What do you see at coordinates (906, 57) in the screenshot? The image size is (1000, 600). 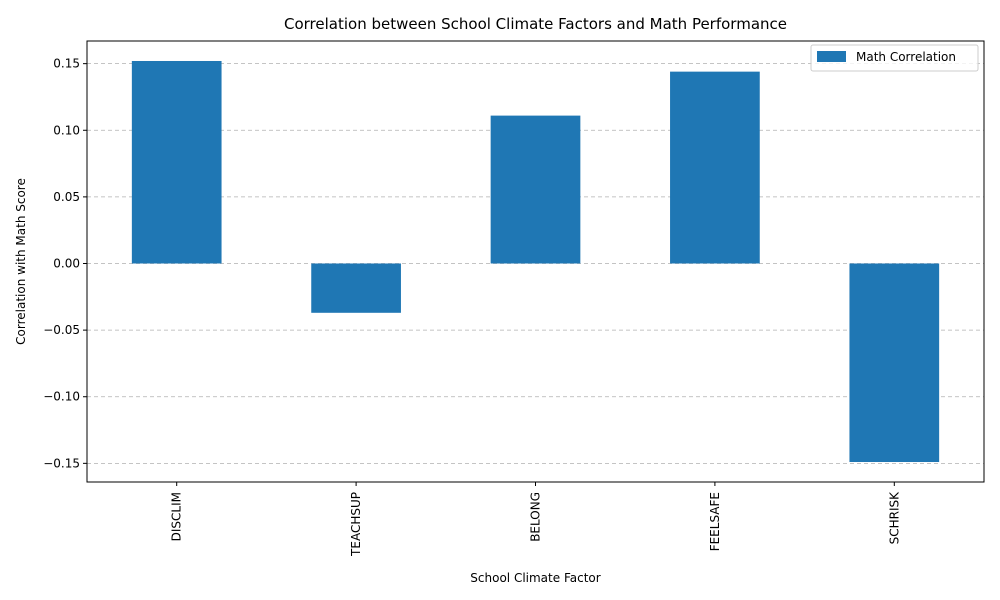 I see `legend-label: Math Correlation` at bounding box center [906, 57].